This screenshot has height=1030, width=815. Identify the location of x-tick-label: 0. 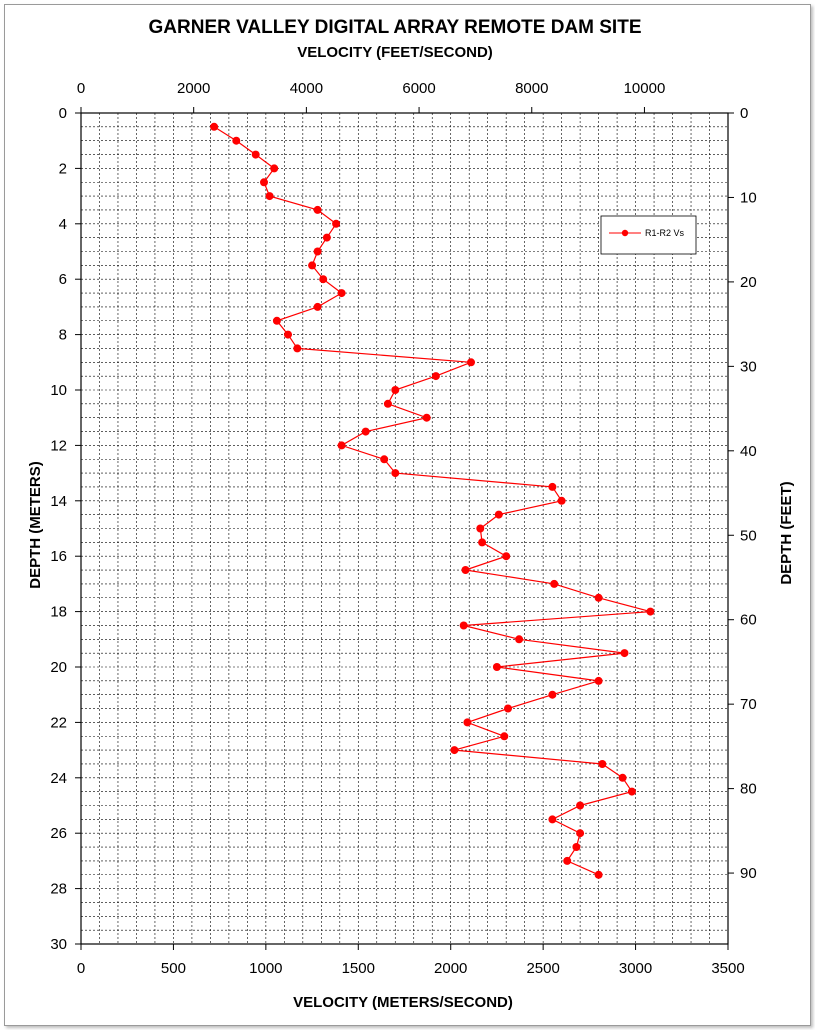
(81, 968).